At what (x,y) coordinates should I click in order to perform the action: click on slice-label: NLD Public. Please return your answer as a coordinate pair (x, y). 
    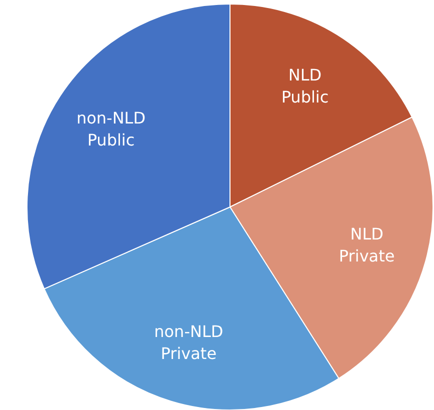
    Looking at the image, I should click on (305, 85).